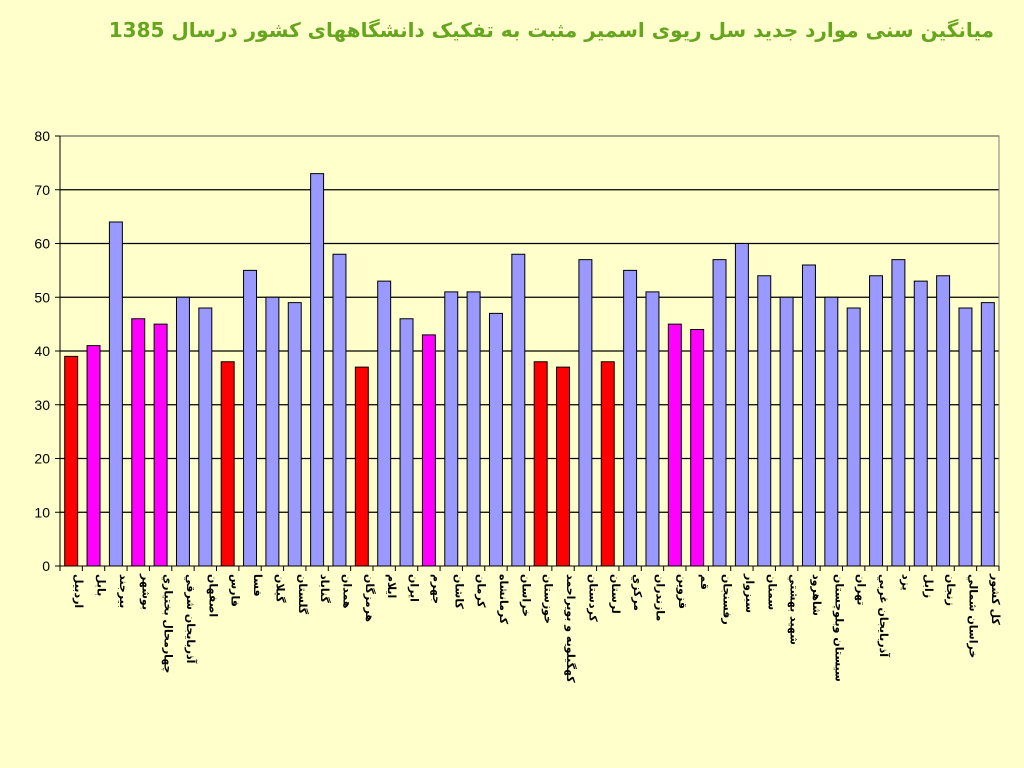  Describe the element at coordinates (145, 591) in the screenshot. I see `x-tick-label: بوشهر` at that location.